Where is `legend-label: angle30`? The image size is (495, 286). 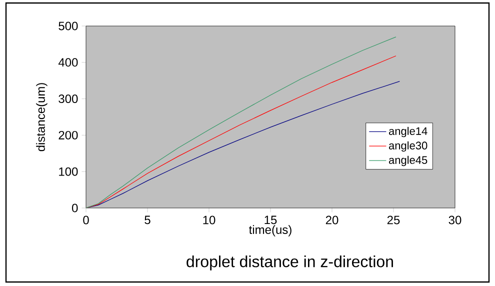 legend-label: angle30 is located at coordinates (408, 146).